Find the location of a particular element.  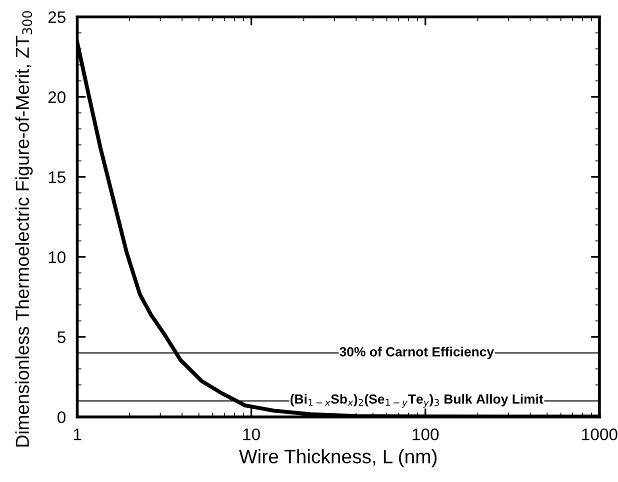

y-tick-label: 20 is located at coordinates (57, 97).